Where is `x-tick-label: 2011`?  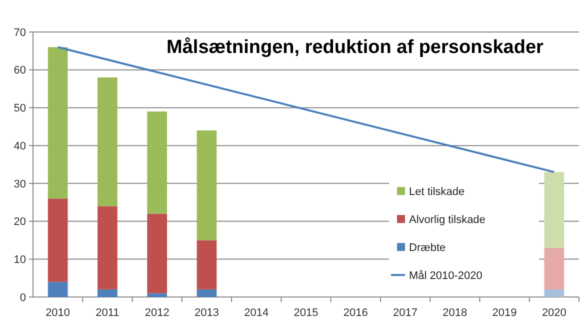 x-tick-label: 2011 is located at coordinates (108, 313).